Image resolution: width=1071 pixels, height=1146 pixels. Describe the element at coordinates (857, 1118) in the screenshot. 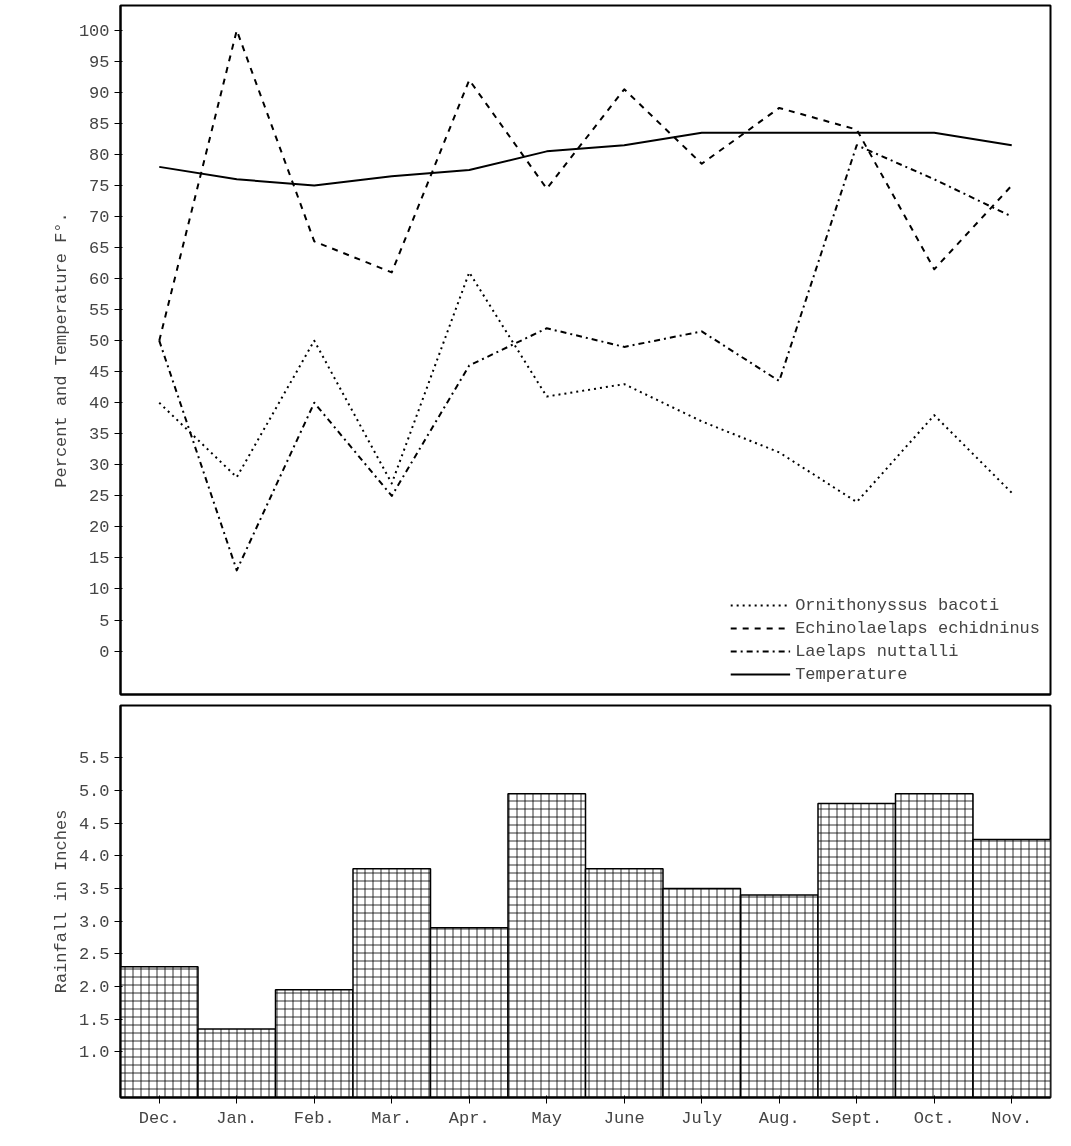

I see `x-tick-label: Sept.` at that location.